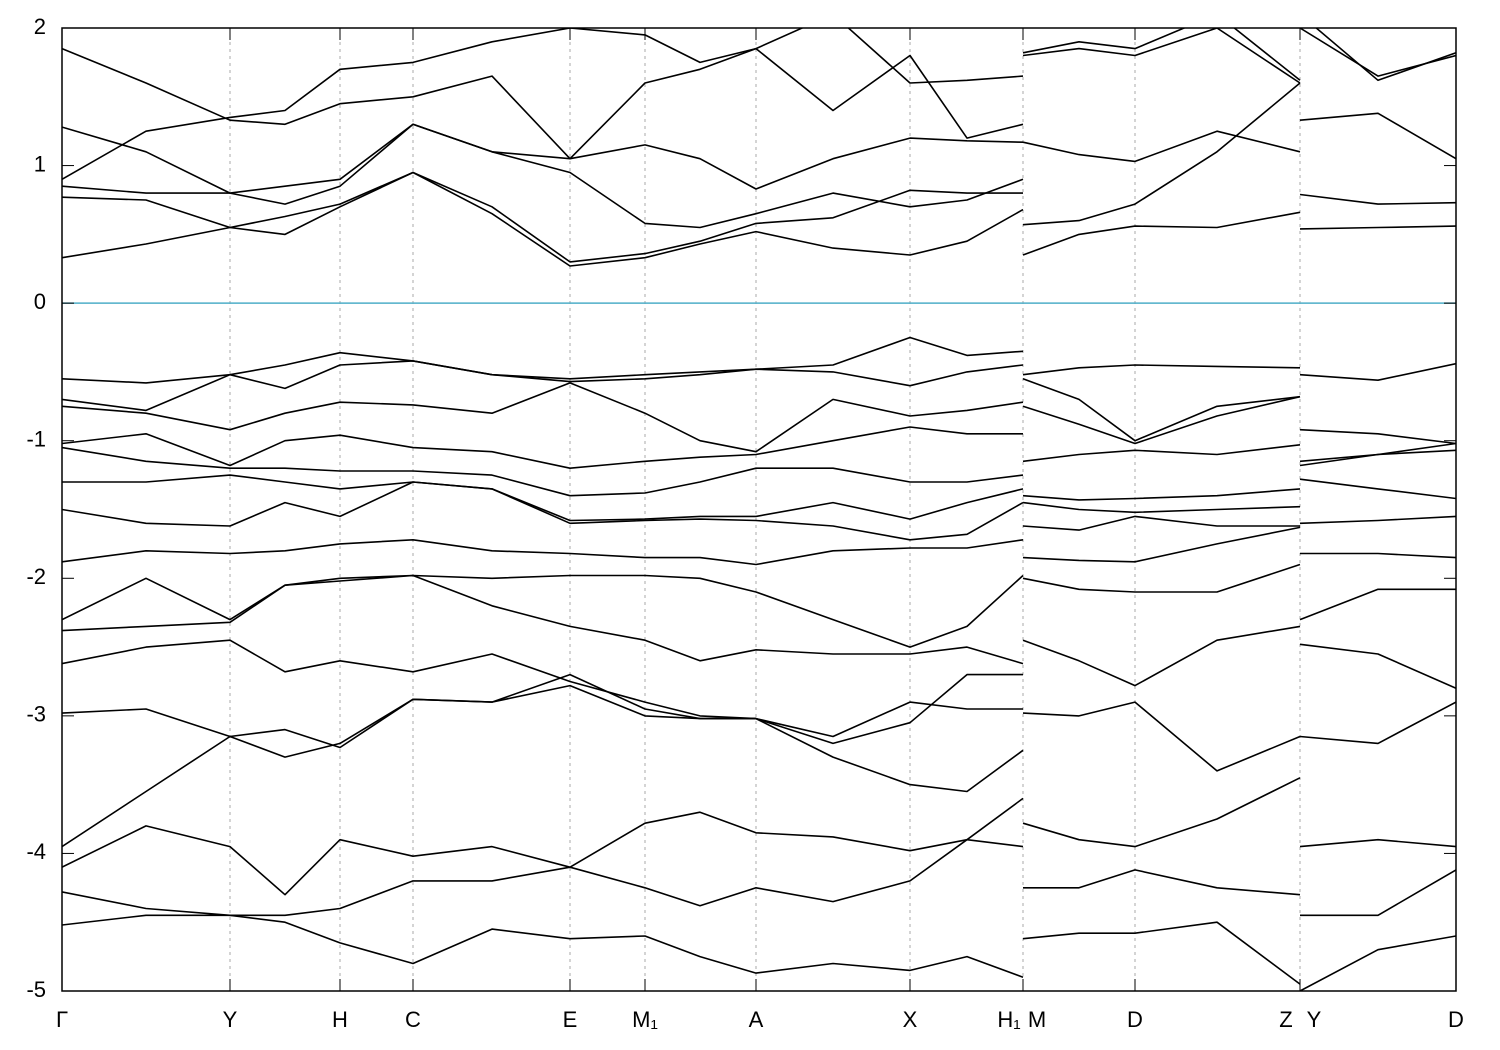  I want to click on y-tick-label: -1, so click(36, 439).